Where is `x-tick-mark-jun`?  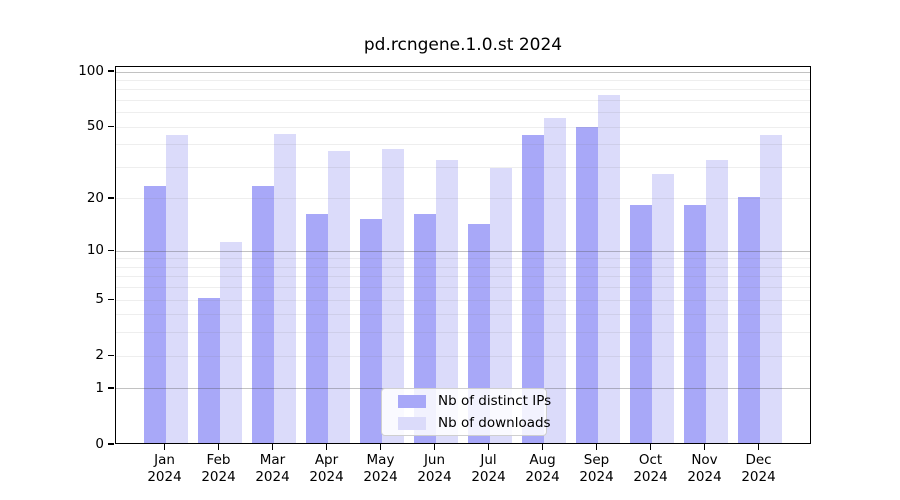
x-tick-mark-jun is located at coordinates (434, 447).